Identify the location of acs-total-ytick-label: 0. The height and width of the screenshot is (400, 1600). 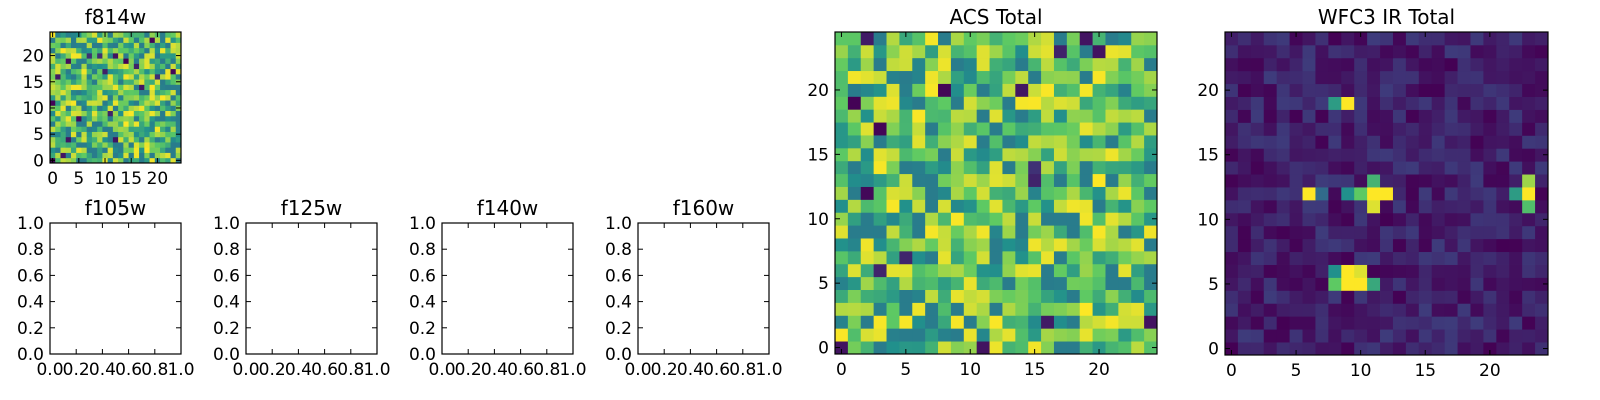
(823, 349).